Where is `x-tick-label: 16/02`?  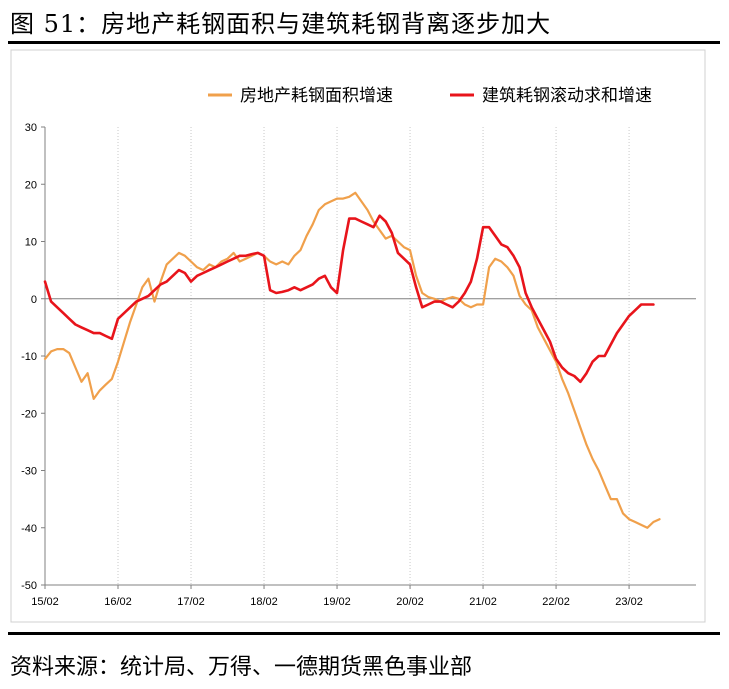 x-tick-label: 16/02 is located at coordinates (118, 602).